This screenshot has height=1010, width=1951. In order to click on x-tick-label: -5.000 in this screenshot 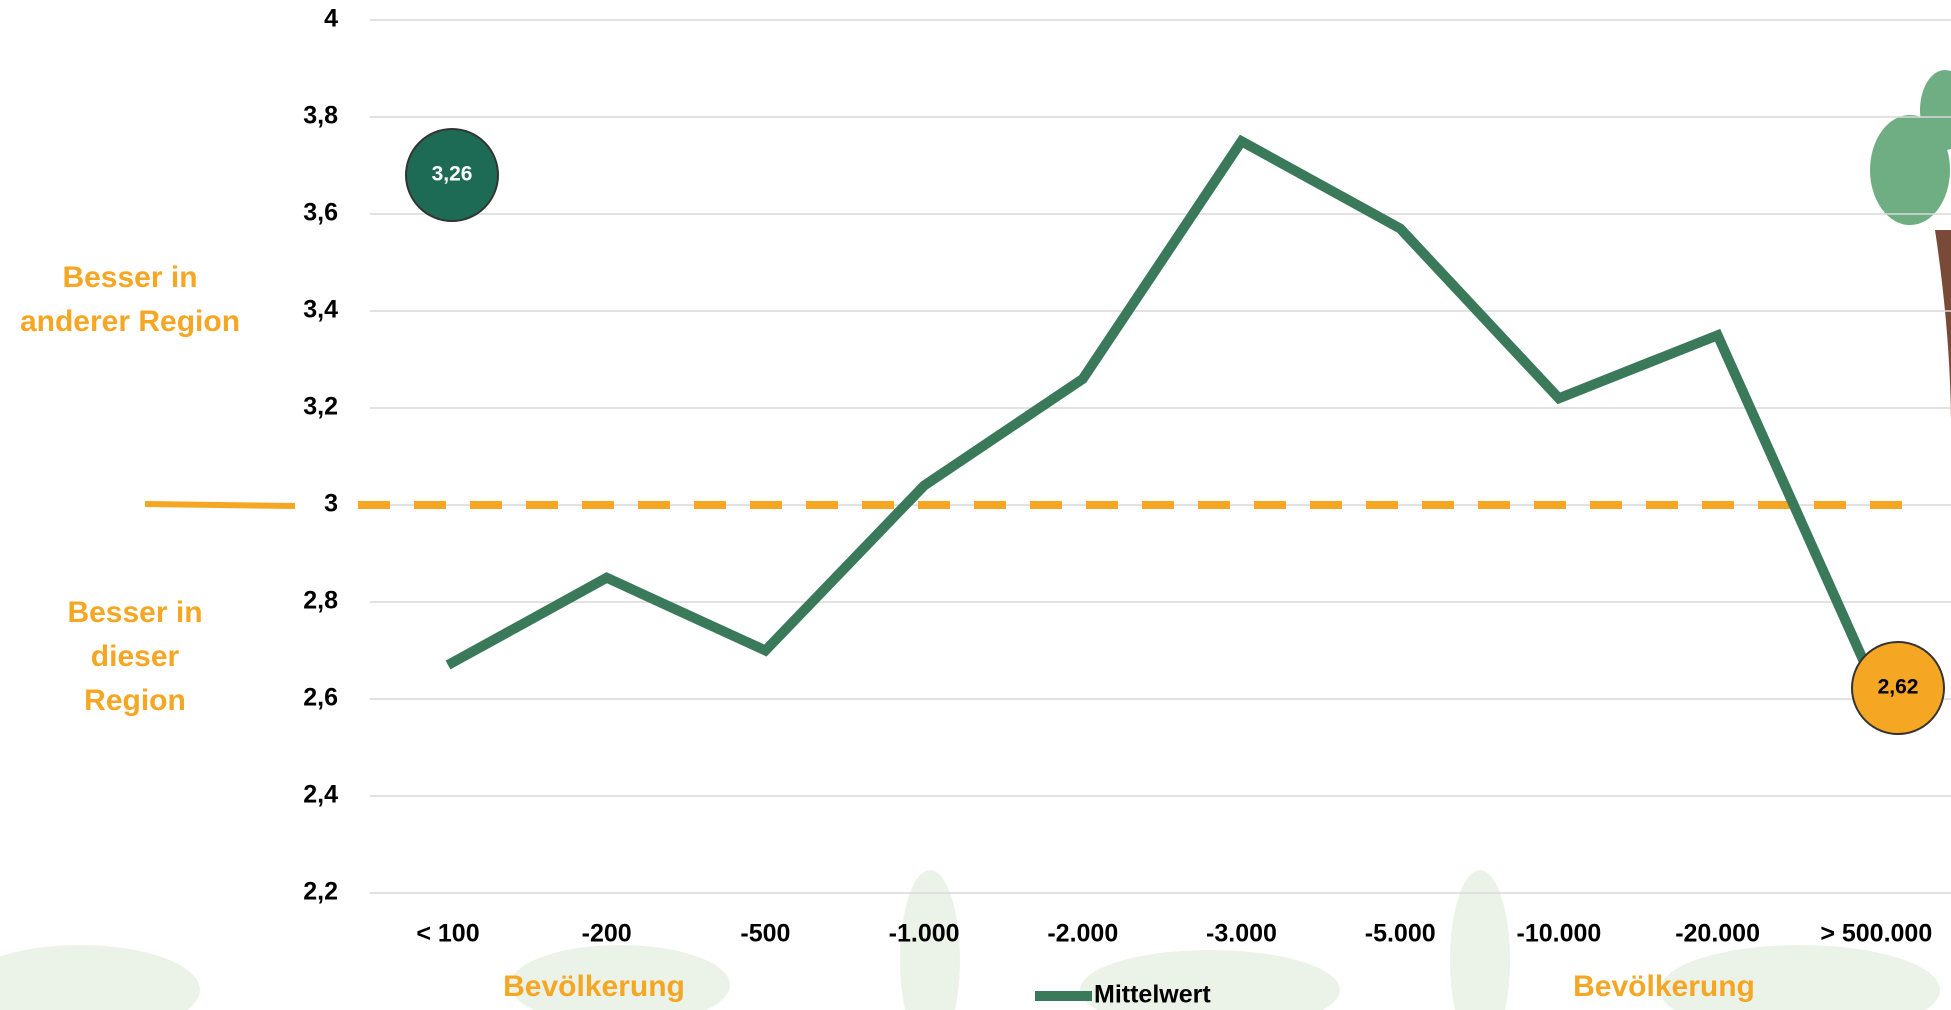, I will do `click(1400, 934)`.